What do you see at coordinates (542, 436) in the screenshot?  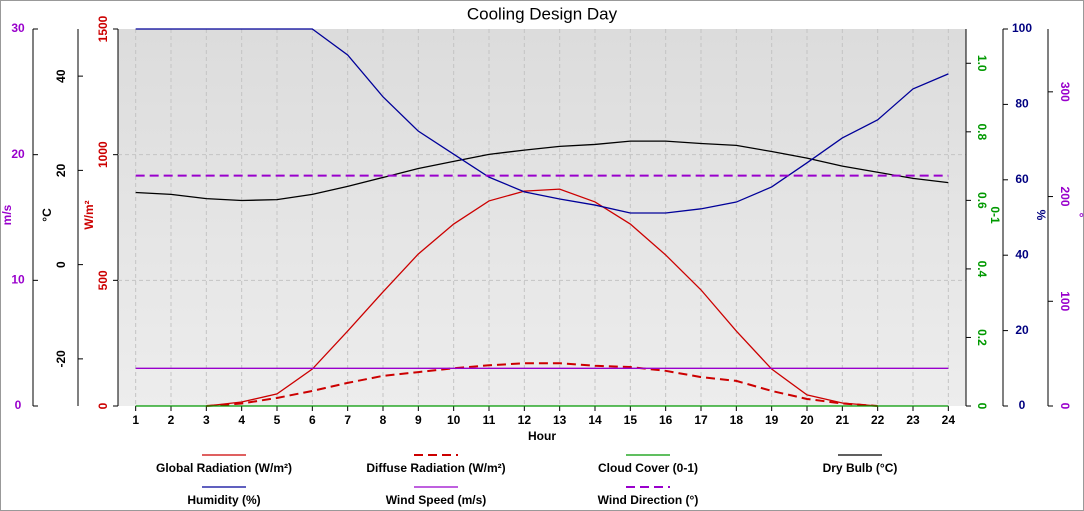 I see `x-axis-label: Hour` at bounding box center [542, 436].